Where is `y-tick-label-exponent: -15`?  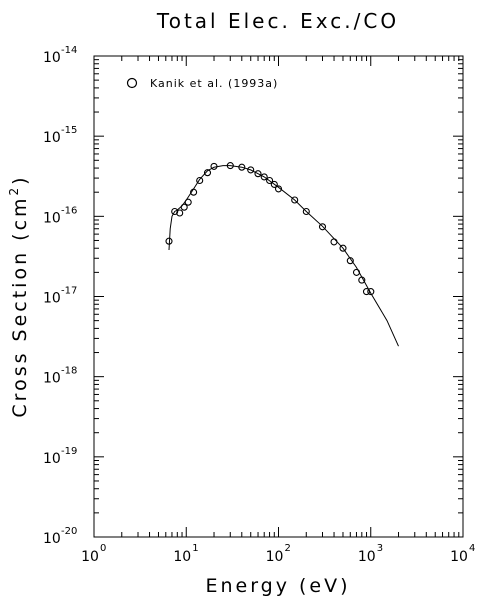 y-tick-label-exponent: -15 is located at coordinates (69, 130).